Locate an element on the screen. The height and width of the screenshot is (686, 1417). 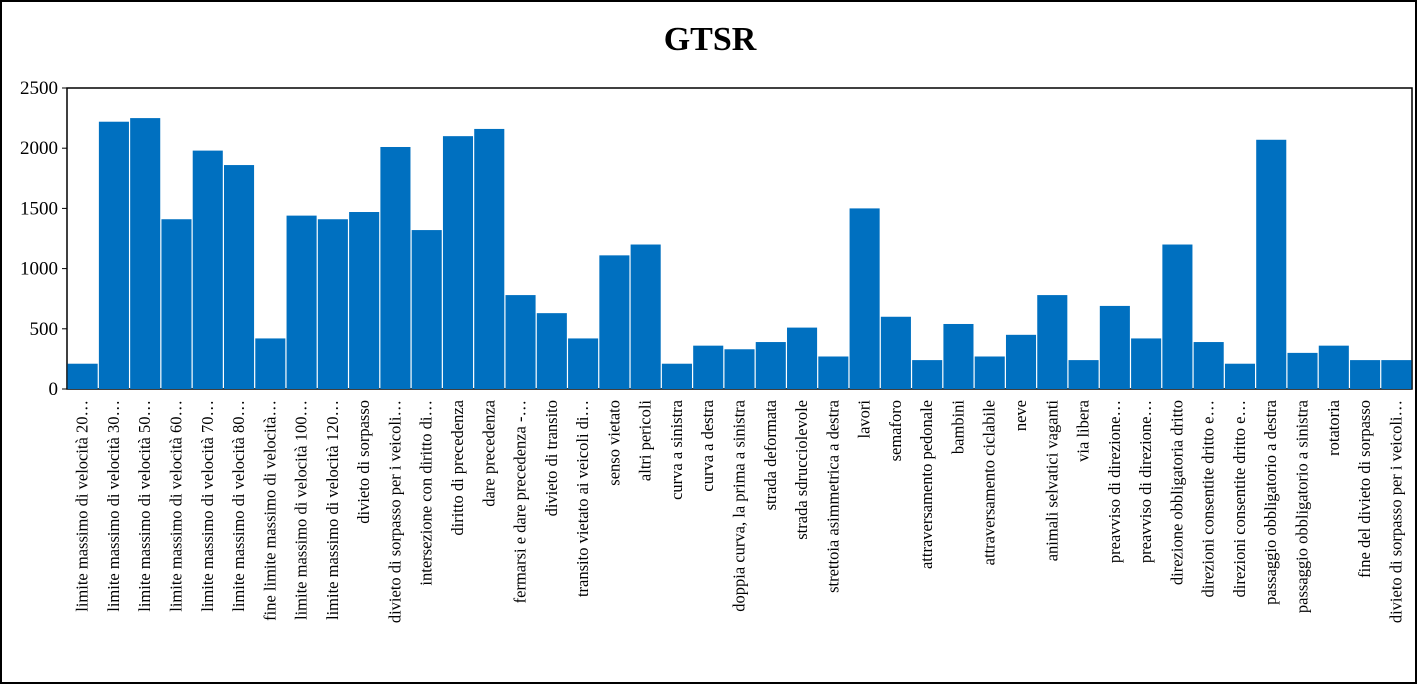
x-tick-label: altri pericoli is located at coordinates (645, 441).